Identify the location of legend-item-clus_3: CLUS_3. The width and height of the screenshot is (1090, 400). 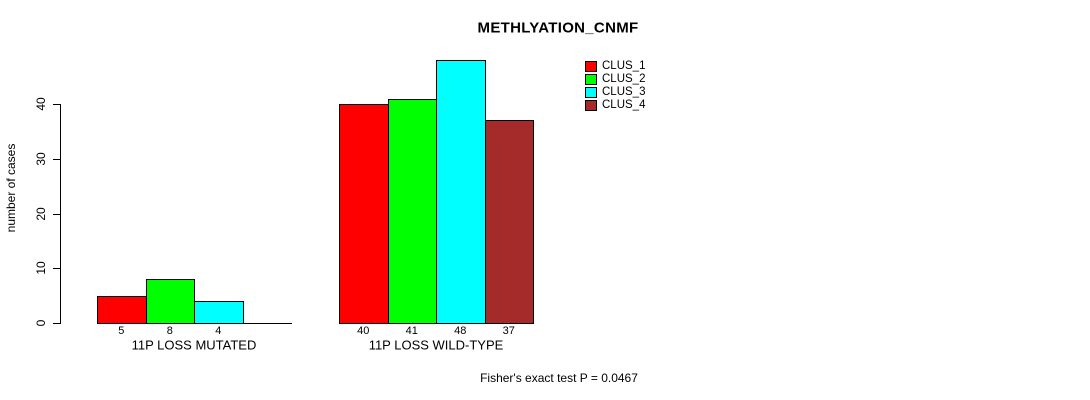
(615, 92).